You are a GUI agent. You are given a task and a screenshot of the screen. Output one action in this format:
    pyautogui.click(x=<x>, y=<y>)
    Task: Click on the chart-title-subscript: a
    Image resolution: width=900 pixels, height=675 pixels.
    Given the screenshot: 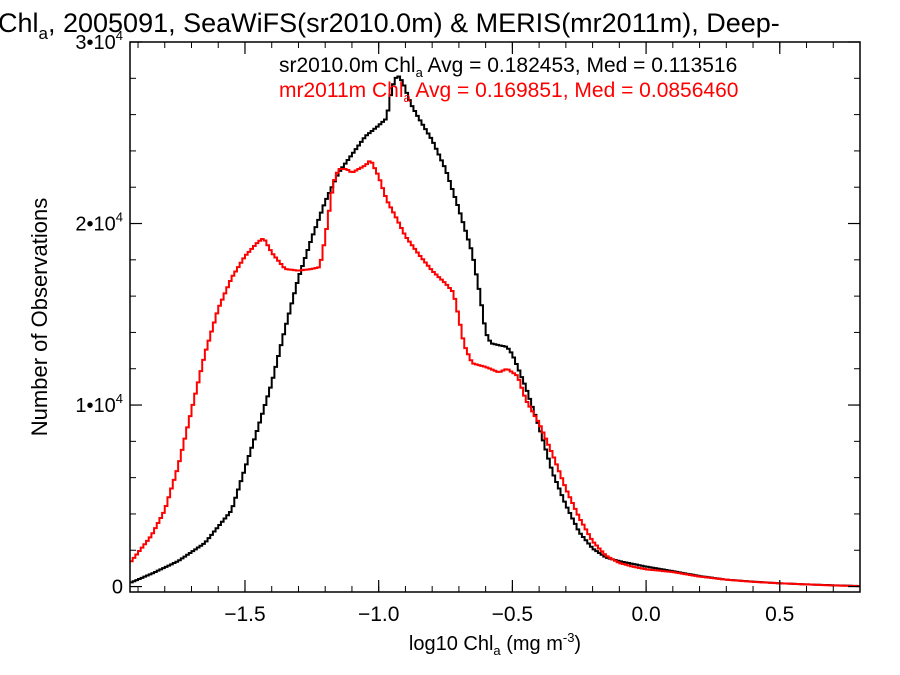 What is the action you would take?
    pyautogui.click(x=44, y=33)
    